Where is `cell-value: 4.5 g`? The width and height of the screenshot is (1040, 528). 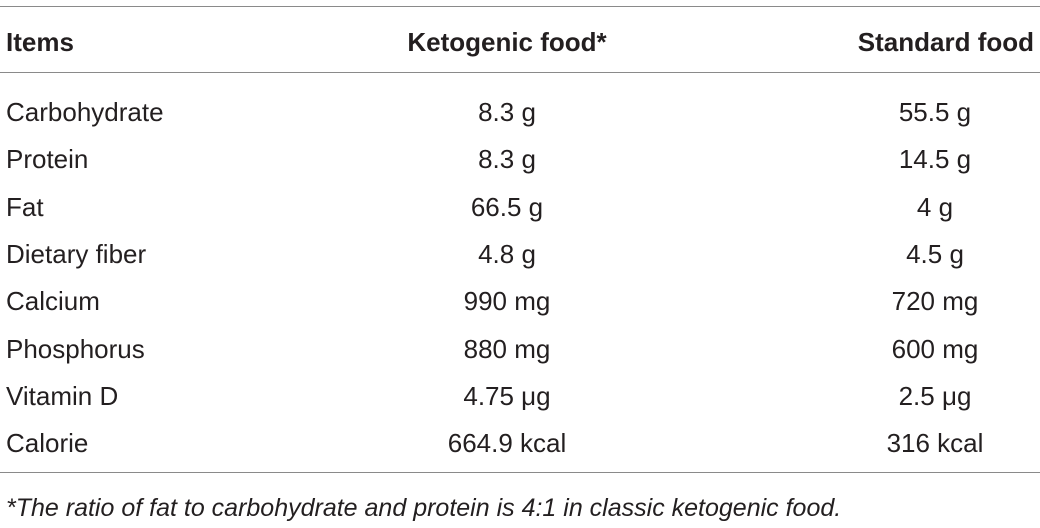
cell-value: 4.5 g is located at coordinates (935, 253).